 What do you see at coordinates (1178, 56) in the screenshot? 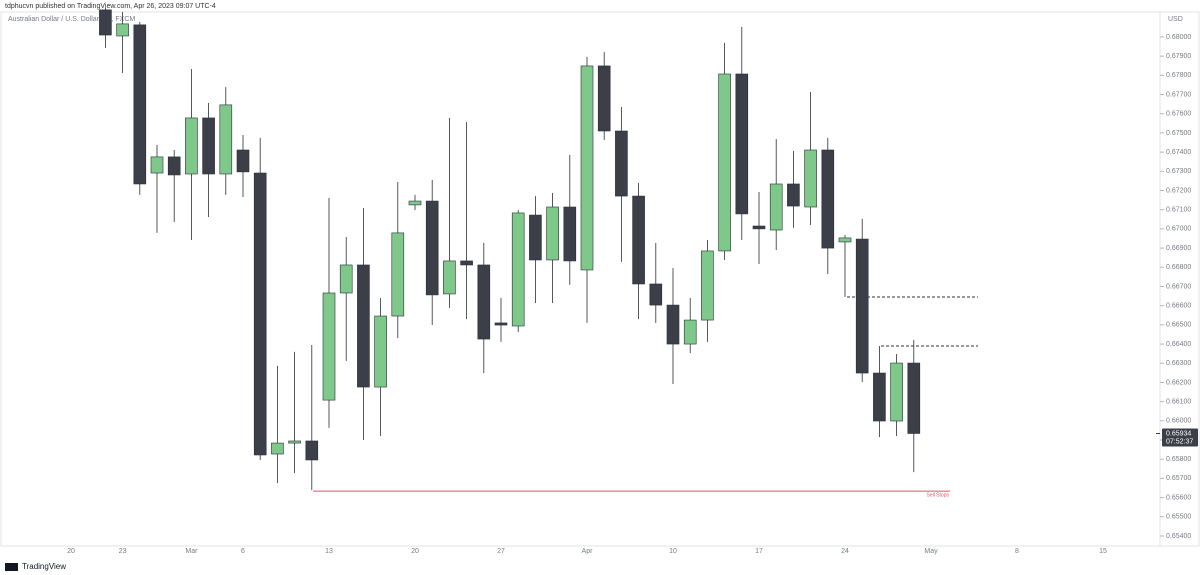
I see `y-tick-label: 0.67900` at bounding box center [1178, 56].